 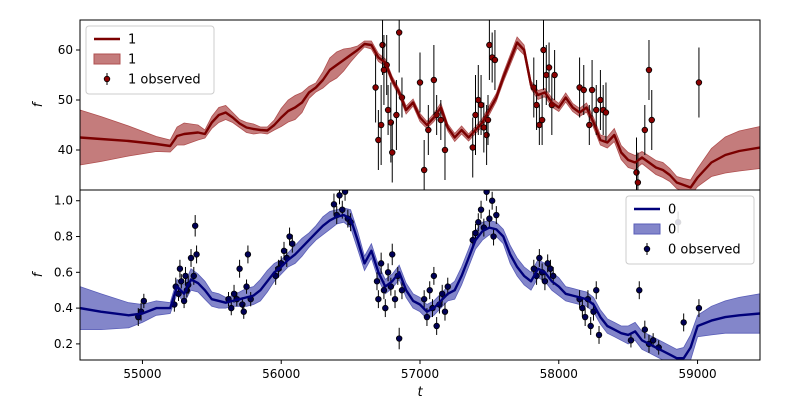 I want to click on x-tick-label: 56000, so click(x=281, y=374).